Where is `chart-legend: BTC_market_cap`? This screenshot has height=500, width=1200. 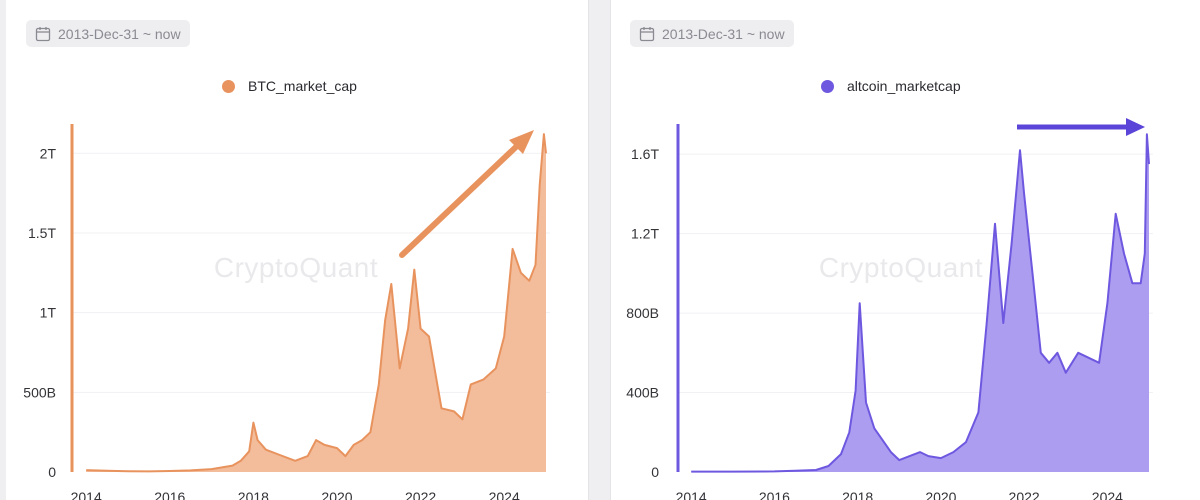
chart-legend: BTC_market_cap is located at coordinates (289, 86).